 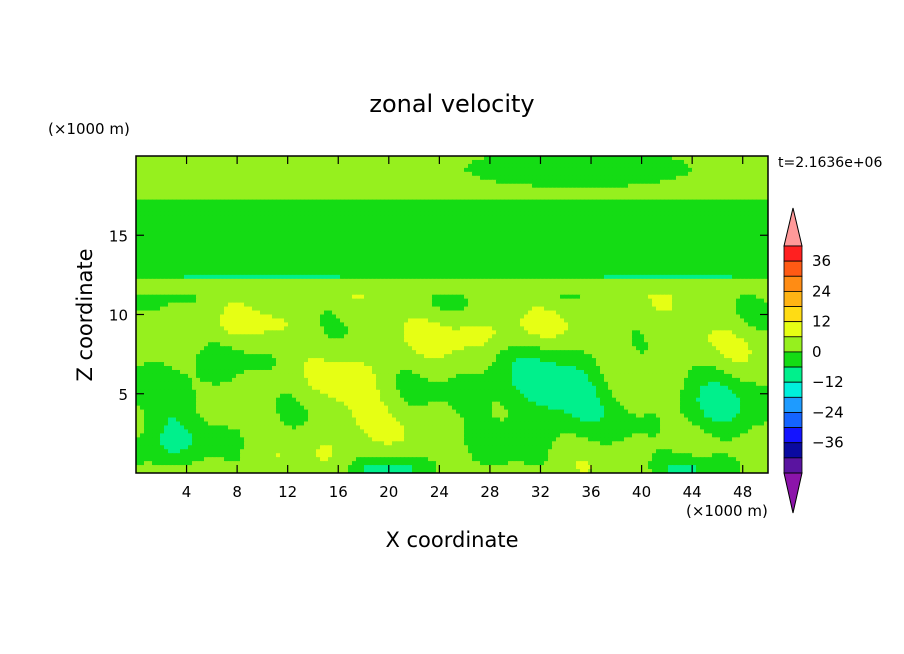 What do you see at coordinates (287, 492) in the screenshot?
I see `x-tick-label: 12` at bounding box center [287, 492].